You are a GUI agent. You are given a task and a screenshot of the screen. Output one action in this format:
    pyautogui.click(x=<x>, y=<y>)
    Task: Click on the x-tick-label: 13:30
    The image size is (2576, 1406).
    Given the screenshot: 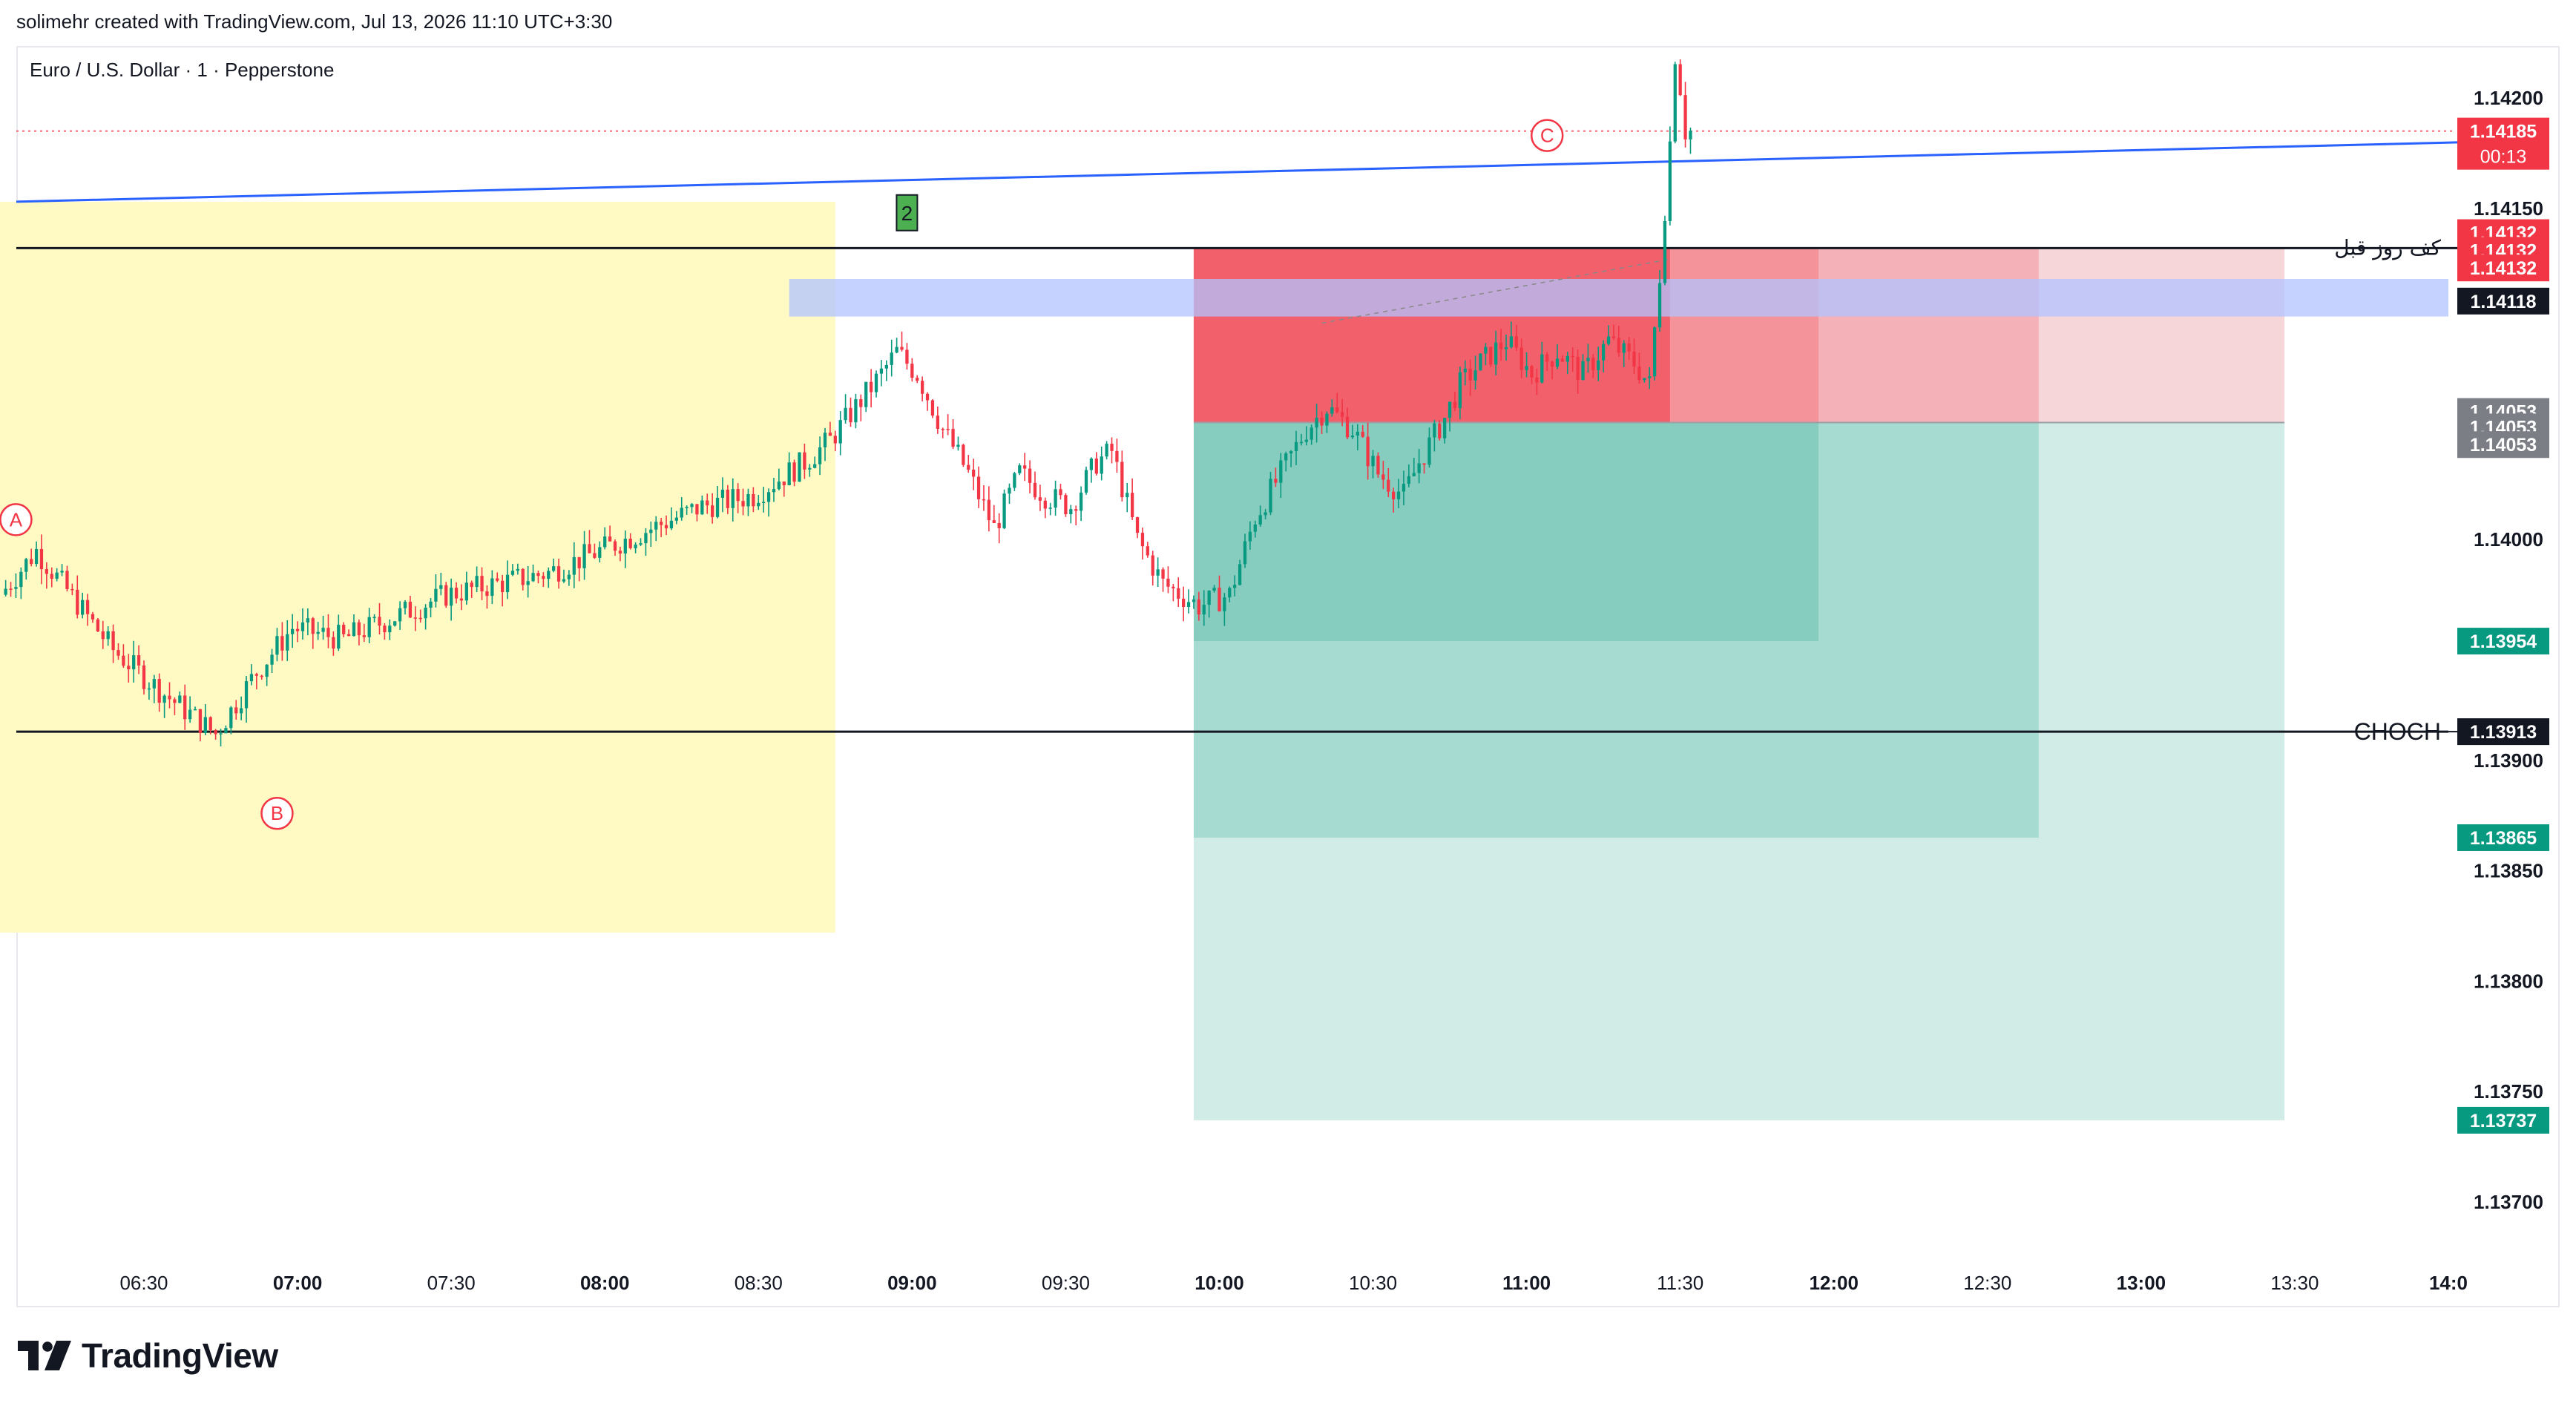 What is the action you would take?
    pyautogui.click(x=2294, y=1283)
    